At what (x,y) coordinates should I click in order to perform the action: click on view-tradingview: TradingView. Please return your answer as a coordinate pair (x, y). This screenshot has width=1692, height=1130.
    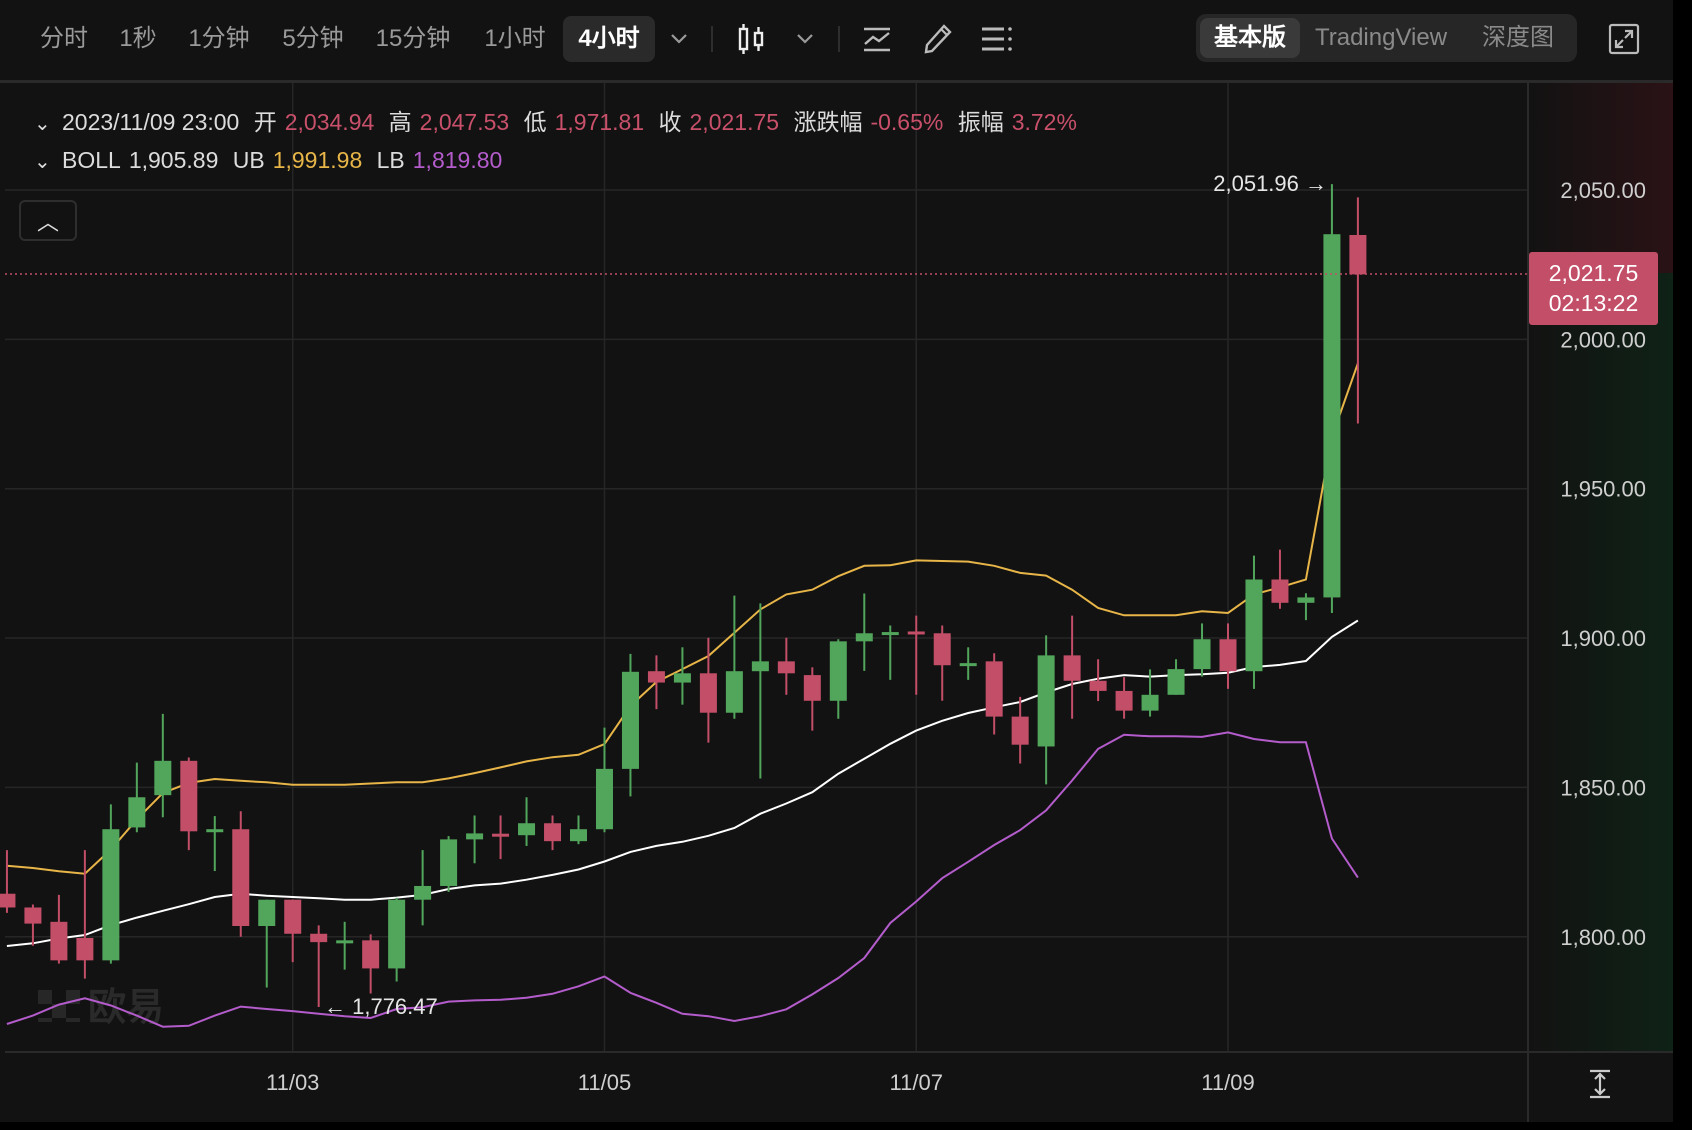
    Looking at the image, I should click on (1381, 37).